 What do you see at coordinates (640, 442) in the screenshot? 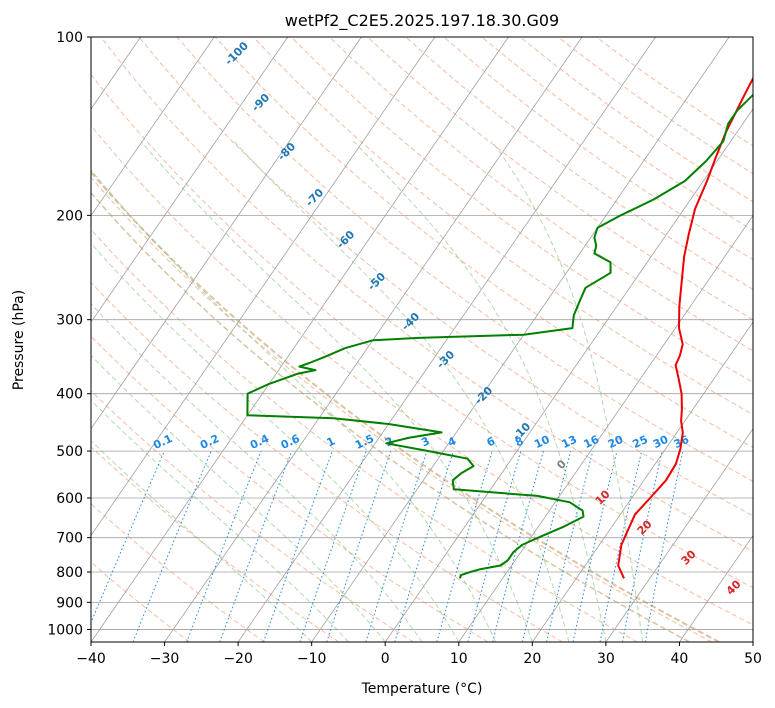
I see `mixing-ratio-label: 25` at bounding box center [640, 442].